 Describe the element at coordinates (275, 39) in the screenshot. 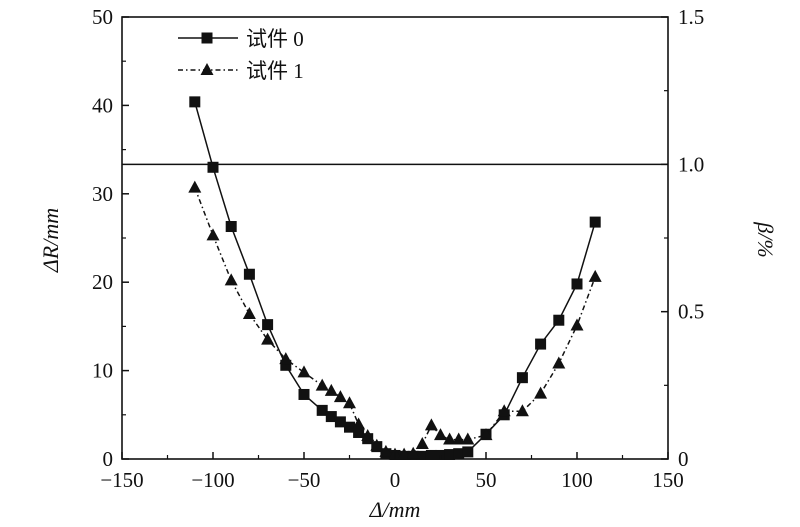

I see `legend-label-series-0: 试件 0` at that location.